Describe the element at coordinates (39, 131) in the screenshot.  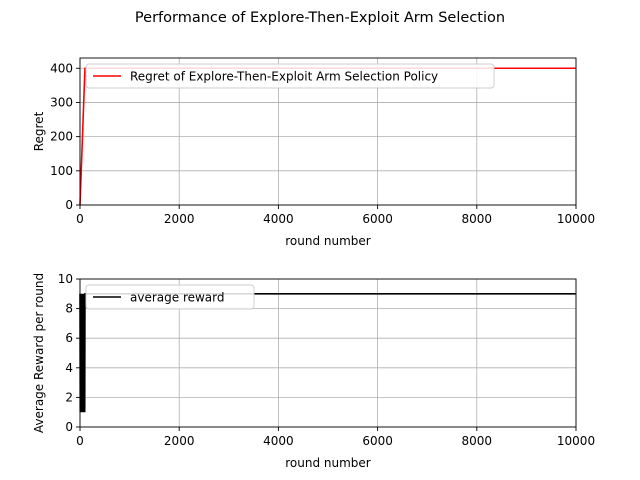
I see `regret-y-axis-label: Regret` at that location.